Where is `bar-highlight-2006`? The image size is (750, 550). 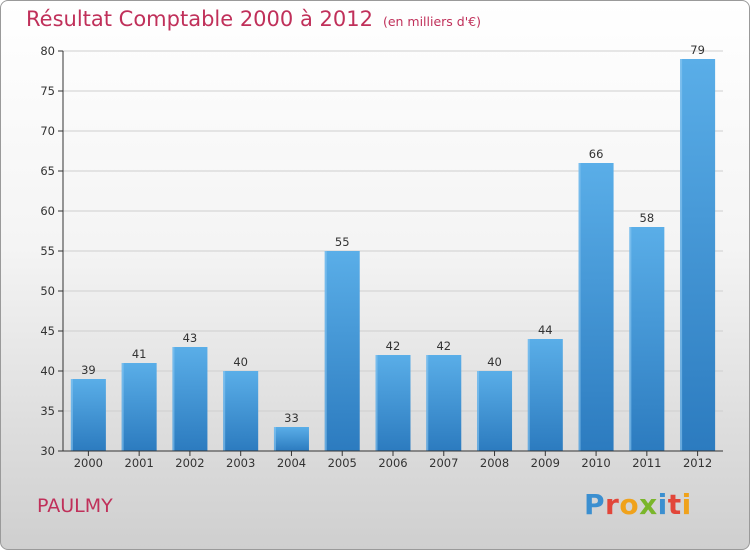
bar-highlight-2006 is located at coordinates (376, 403).